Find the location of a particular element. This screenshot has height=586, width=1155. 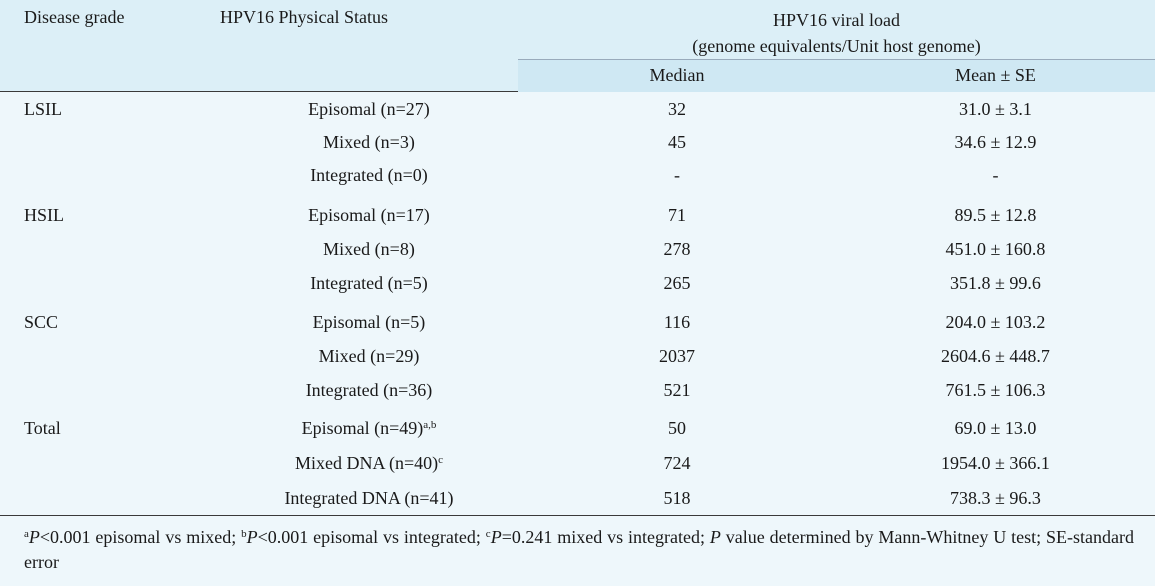

cell-physical-status-text: Episomal (n=17) is located at coordinates (369, 215).